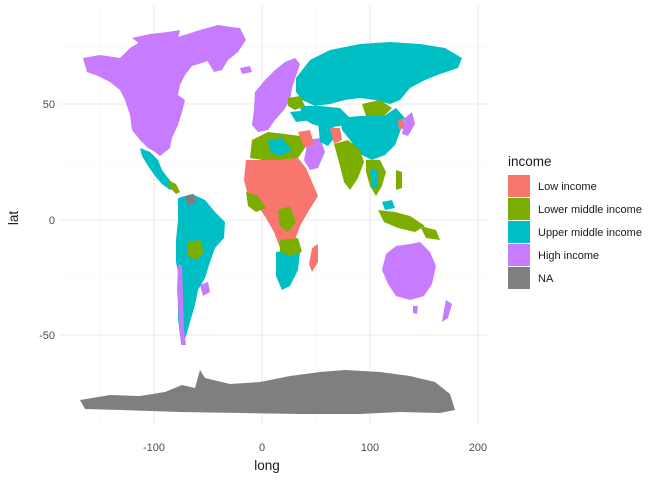 This screenshot has height=480, width=672. Describe the element at coordinates (174, 187) in the screenshot. I see `region-central-america-lower` at that location.